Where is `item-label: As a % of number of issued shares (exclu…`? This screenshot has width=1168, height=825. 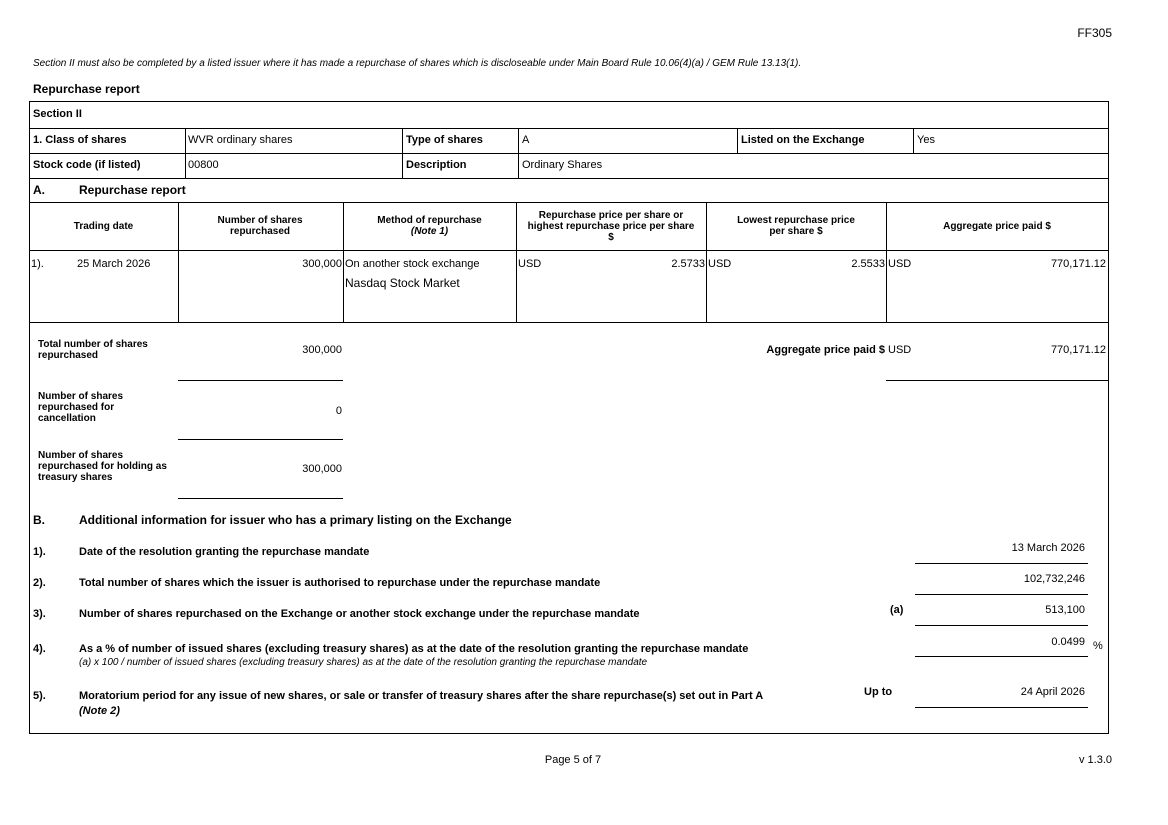 item-label: As a % of number of issued shares (exclu… is located at coordinates (414, 649).